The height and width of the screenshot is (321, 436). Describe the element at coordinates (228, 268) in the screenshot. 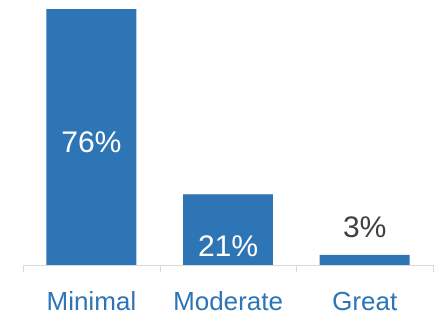

I see `x-axis` at that location.